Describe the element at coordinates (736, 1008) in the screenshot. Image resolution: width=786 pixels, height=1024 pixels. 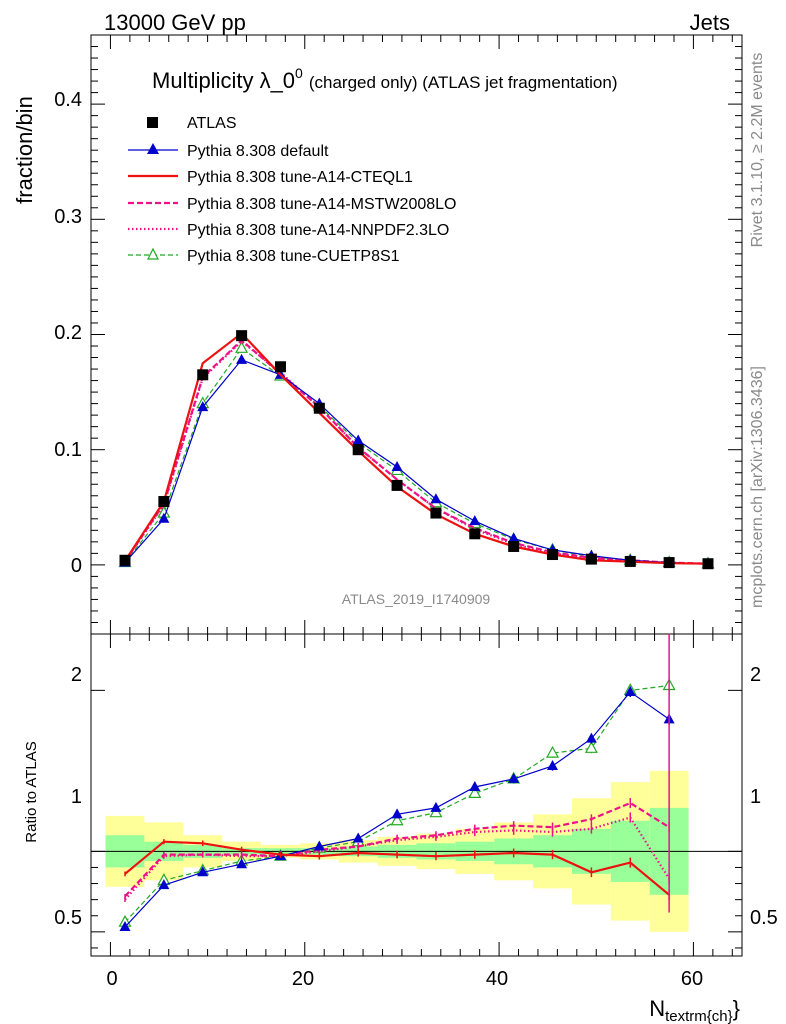
I see `x-axis-label-close: }` at that location.